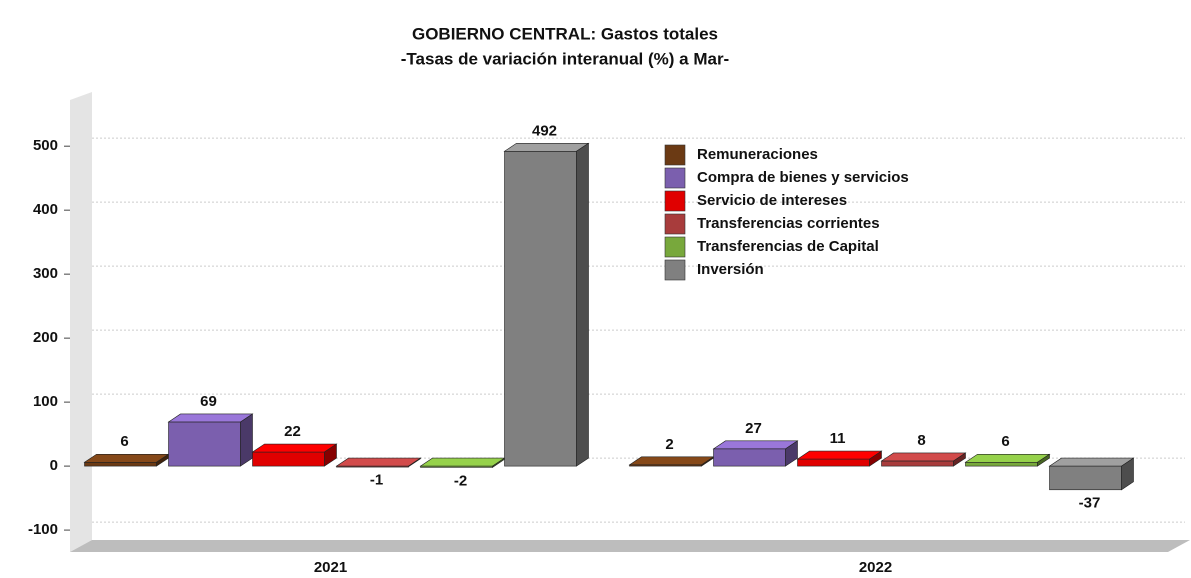 Image resolution: width=1191 pixels, height=578 pixels. I want to click on legend-label: Remuneraciones, so click(757, 154).